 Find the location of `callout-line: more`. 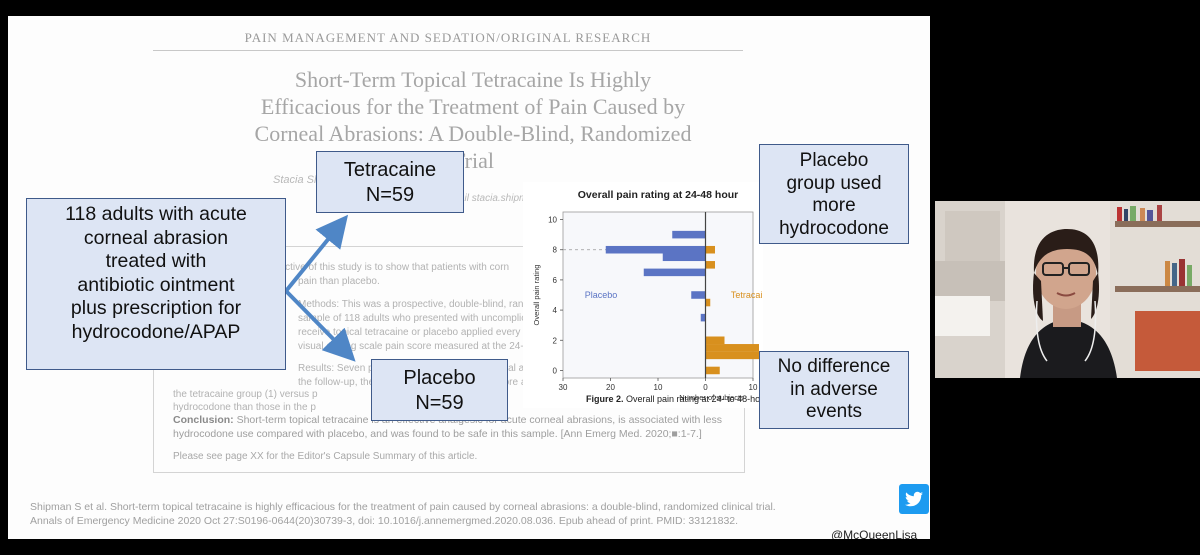

callout-line: more is located at coordinates (834, 205).